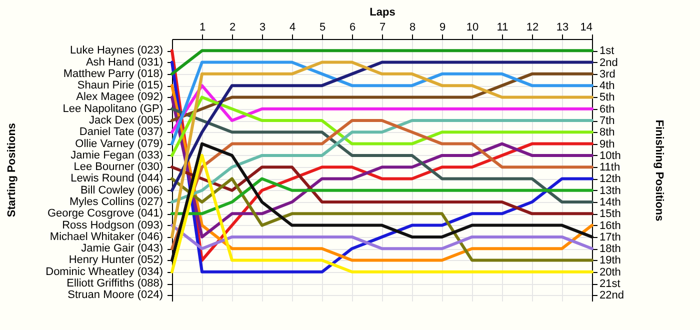 This screenshot has width=700, height=330. What do you see at coordinates (610, 168) in the screenshot?
I see `y2-tick-label: 11th` at bounding box center [610, 168].